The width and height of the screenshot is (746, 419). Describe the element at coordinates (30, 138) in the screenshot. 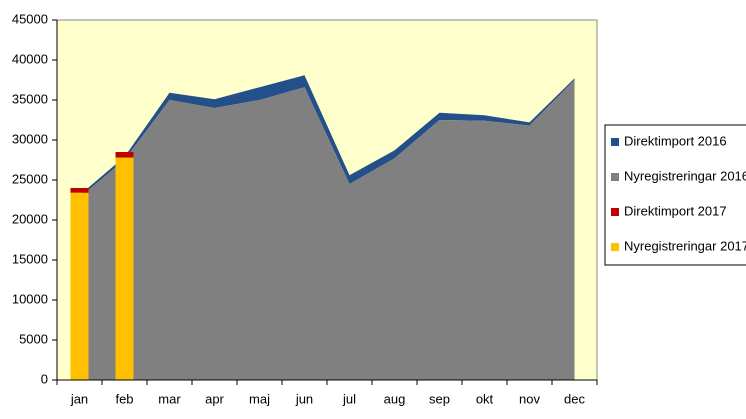

I see `y-tick-label: 30000` at that location.